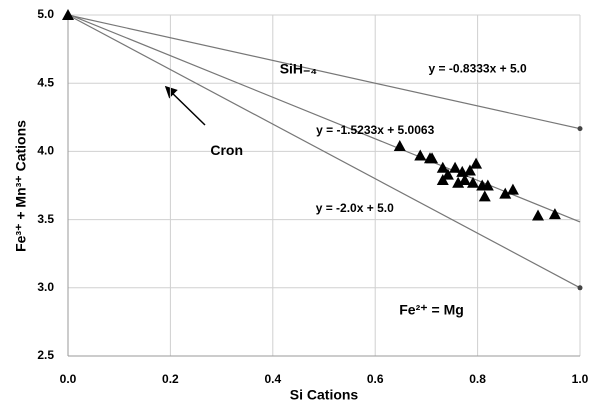 The height and width of the screenshot is (407, 598). Describe the element at coordinates (375, 379) in the screenshot. I see `x-tick-label: 0.6` at that location.